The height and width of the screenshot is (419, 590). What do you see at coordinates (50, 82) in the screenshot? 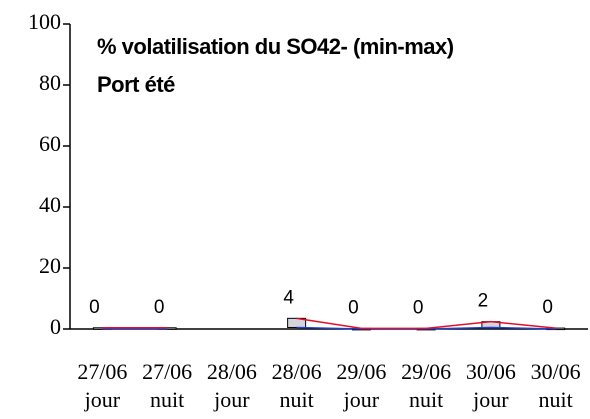
I see `y-tick-label: 80` at bounding box center [50, 82].